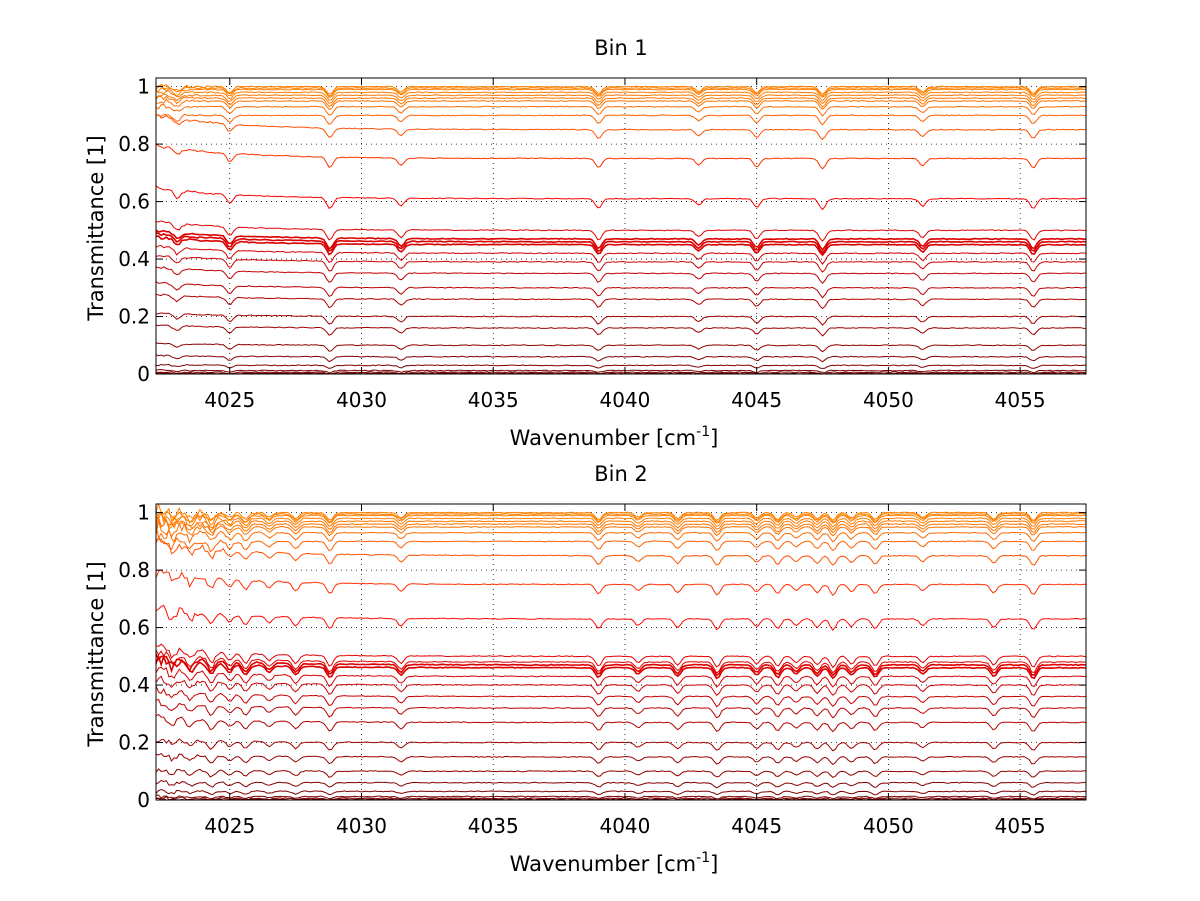 The image size is (1200, 901). I want to click on chart-title: Bin 1, so click(621, 48).